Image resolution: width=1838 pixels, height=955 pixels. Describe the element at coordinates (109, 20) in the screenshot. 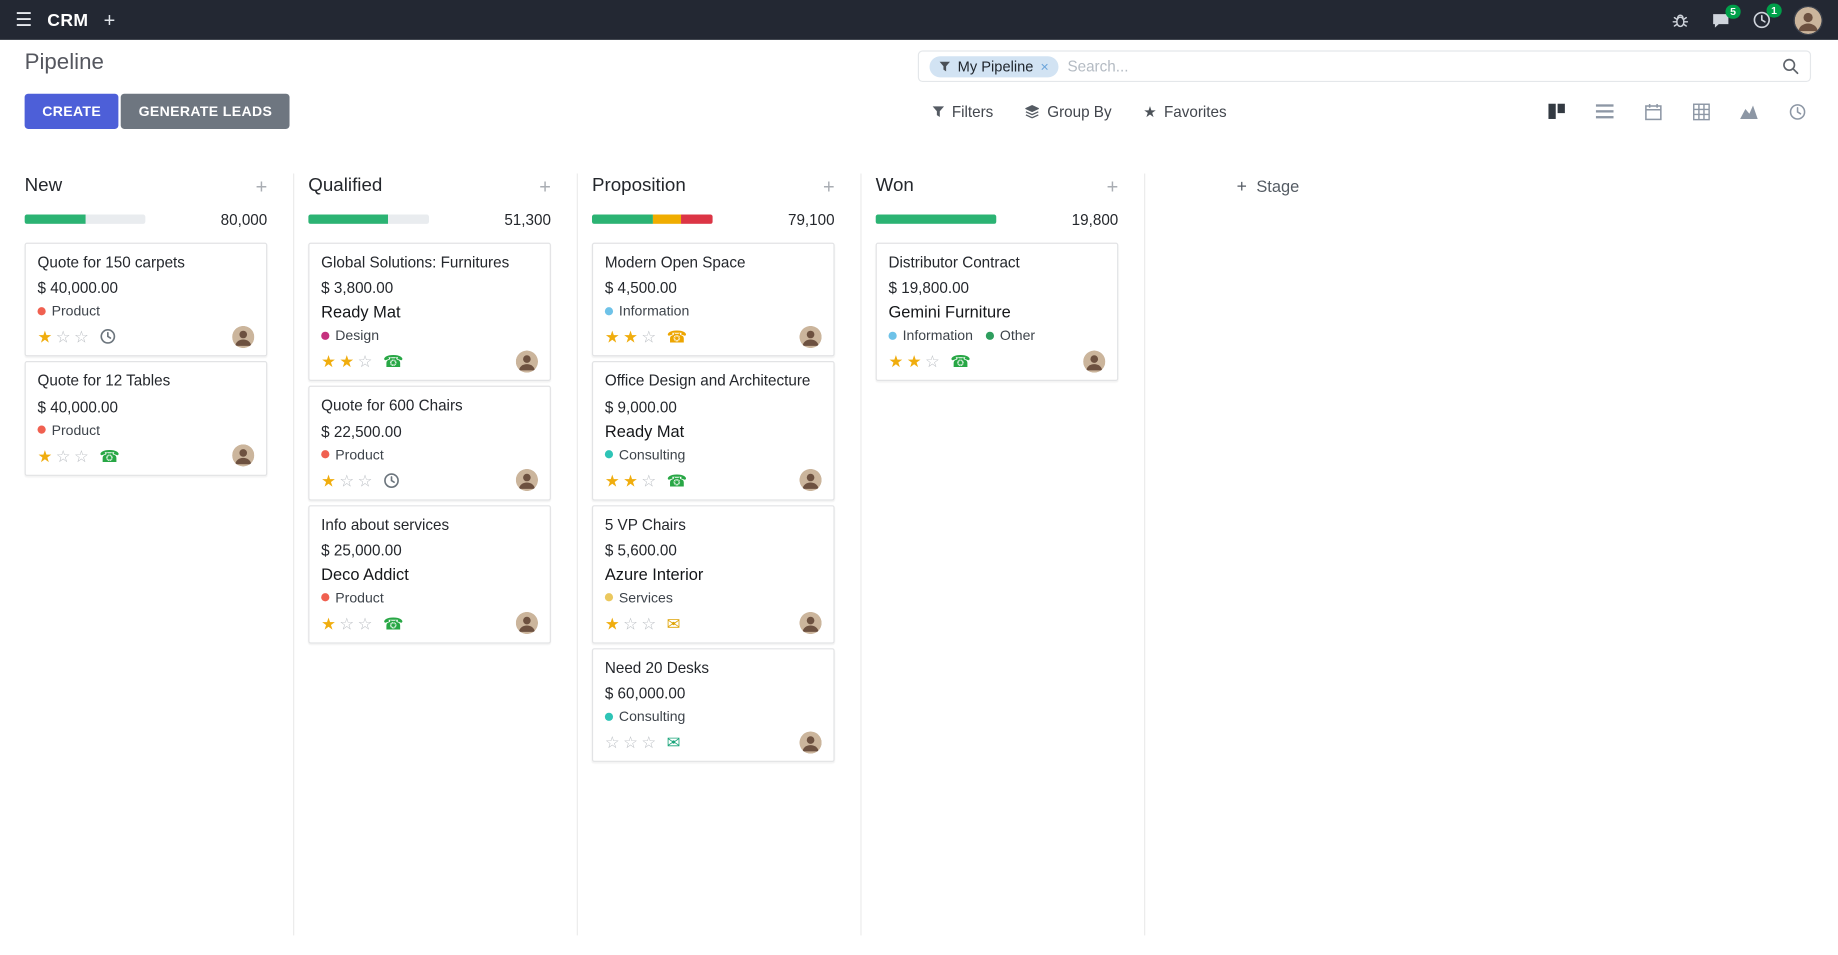

I see `navbar-plus-icon: +` at that location.